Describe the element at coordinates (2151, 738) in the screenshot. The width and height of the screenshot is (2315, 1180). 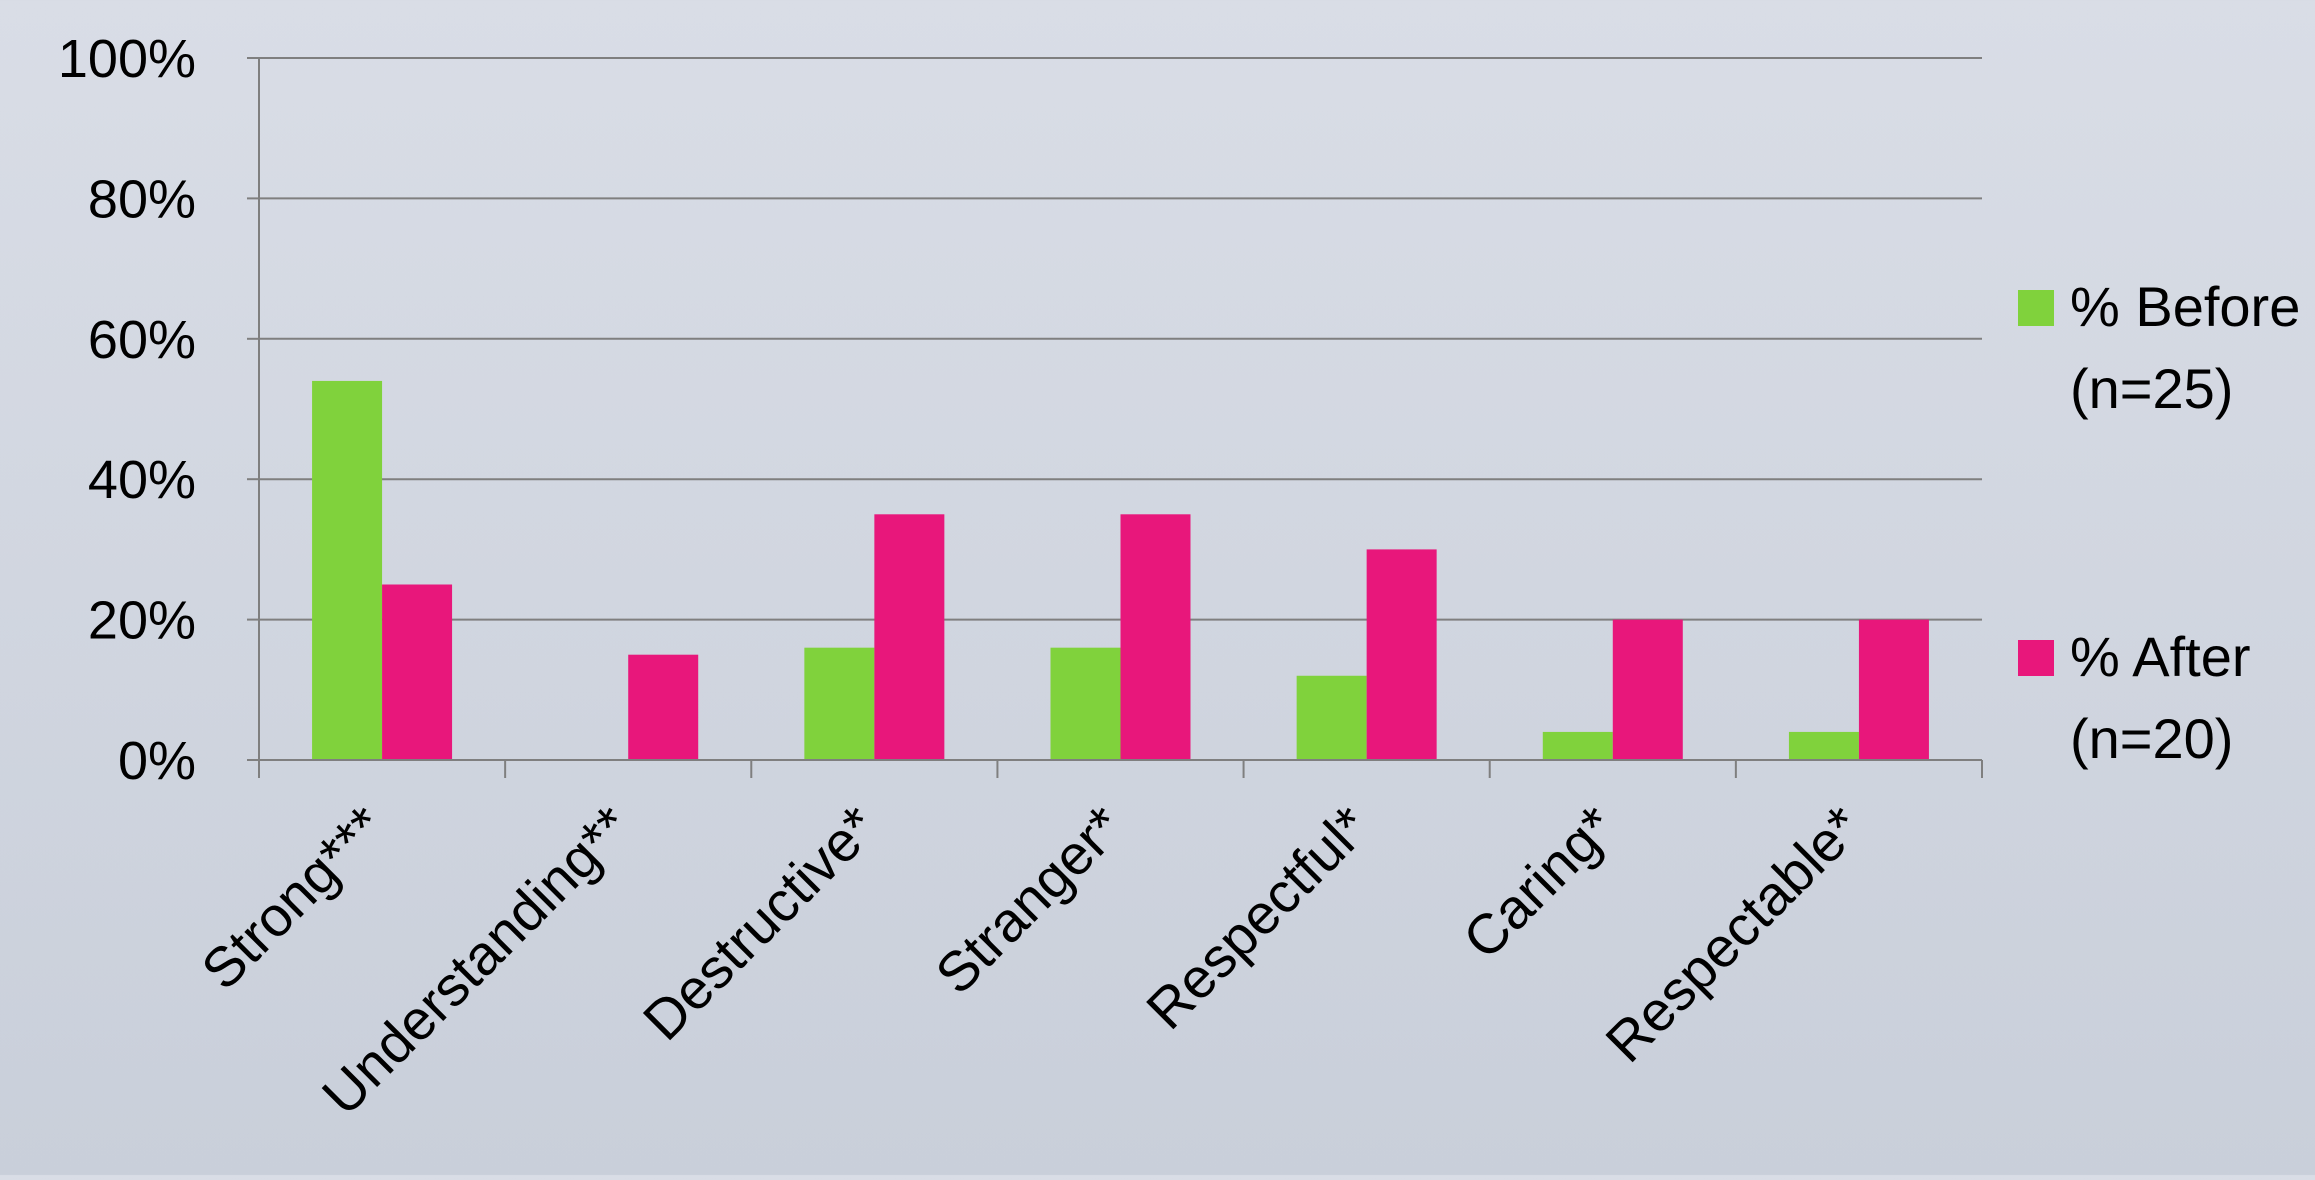
I see `legend-label: (n=20)` at that location.